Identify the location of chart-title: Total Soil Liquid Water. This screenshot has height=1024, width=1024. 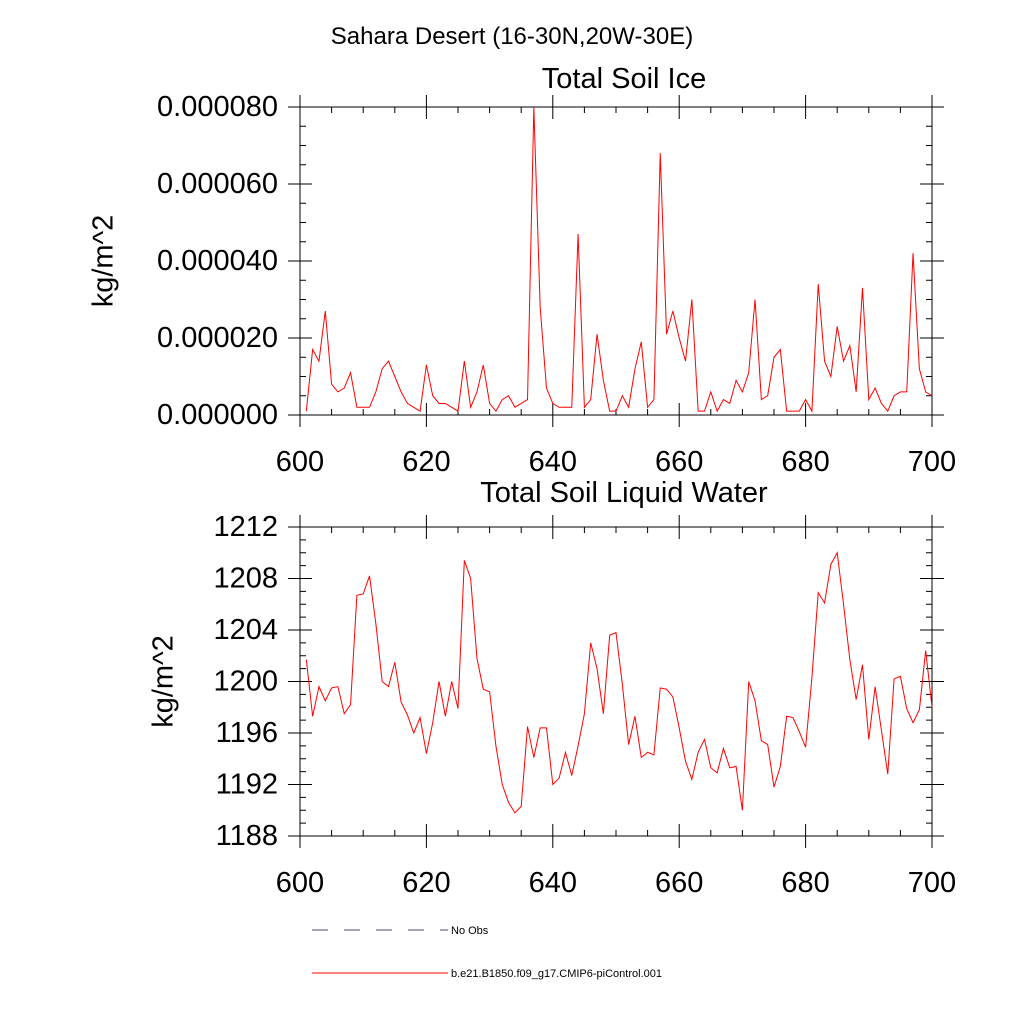
(624, 493).